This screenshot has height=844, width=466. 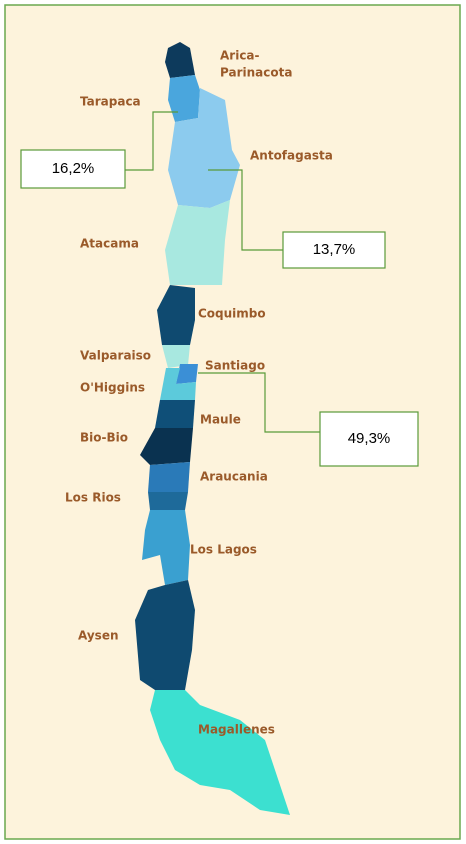 I want to click on region-label: Maule, so click(x=220, y=420).